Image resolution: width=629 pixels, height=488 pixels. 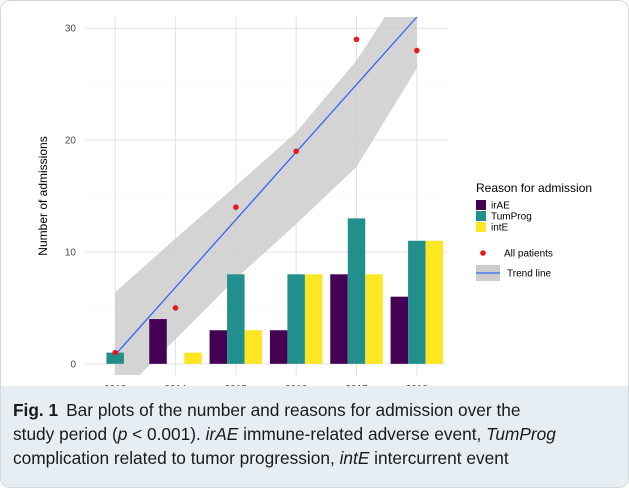 I want to click on y-tick-label: 0, so click(x=73, y=364).